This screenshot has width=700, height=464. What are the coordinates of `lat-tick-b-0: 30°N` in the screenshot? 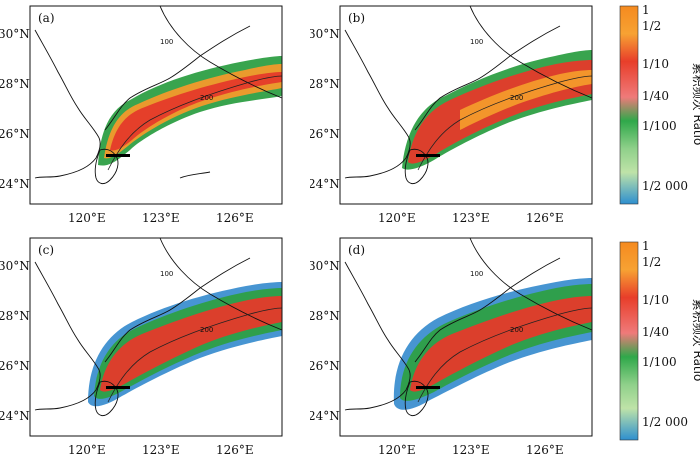 It's located at (325, 34).